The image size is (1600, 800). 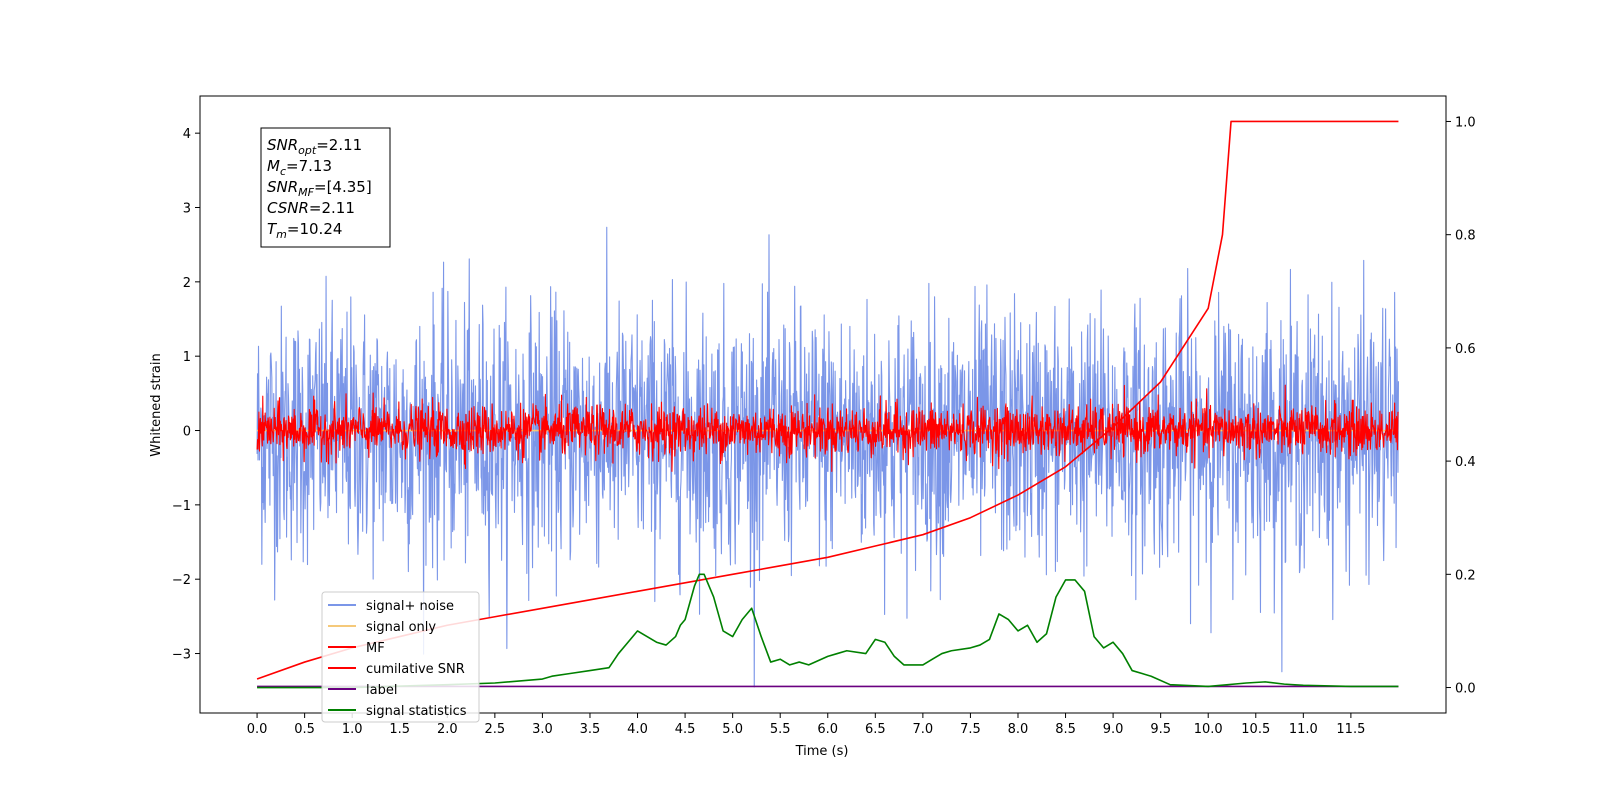 I want to click on y2-tick-label: 0.6, so click(x=1465, y=349).